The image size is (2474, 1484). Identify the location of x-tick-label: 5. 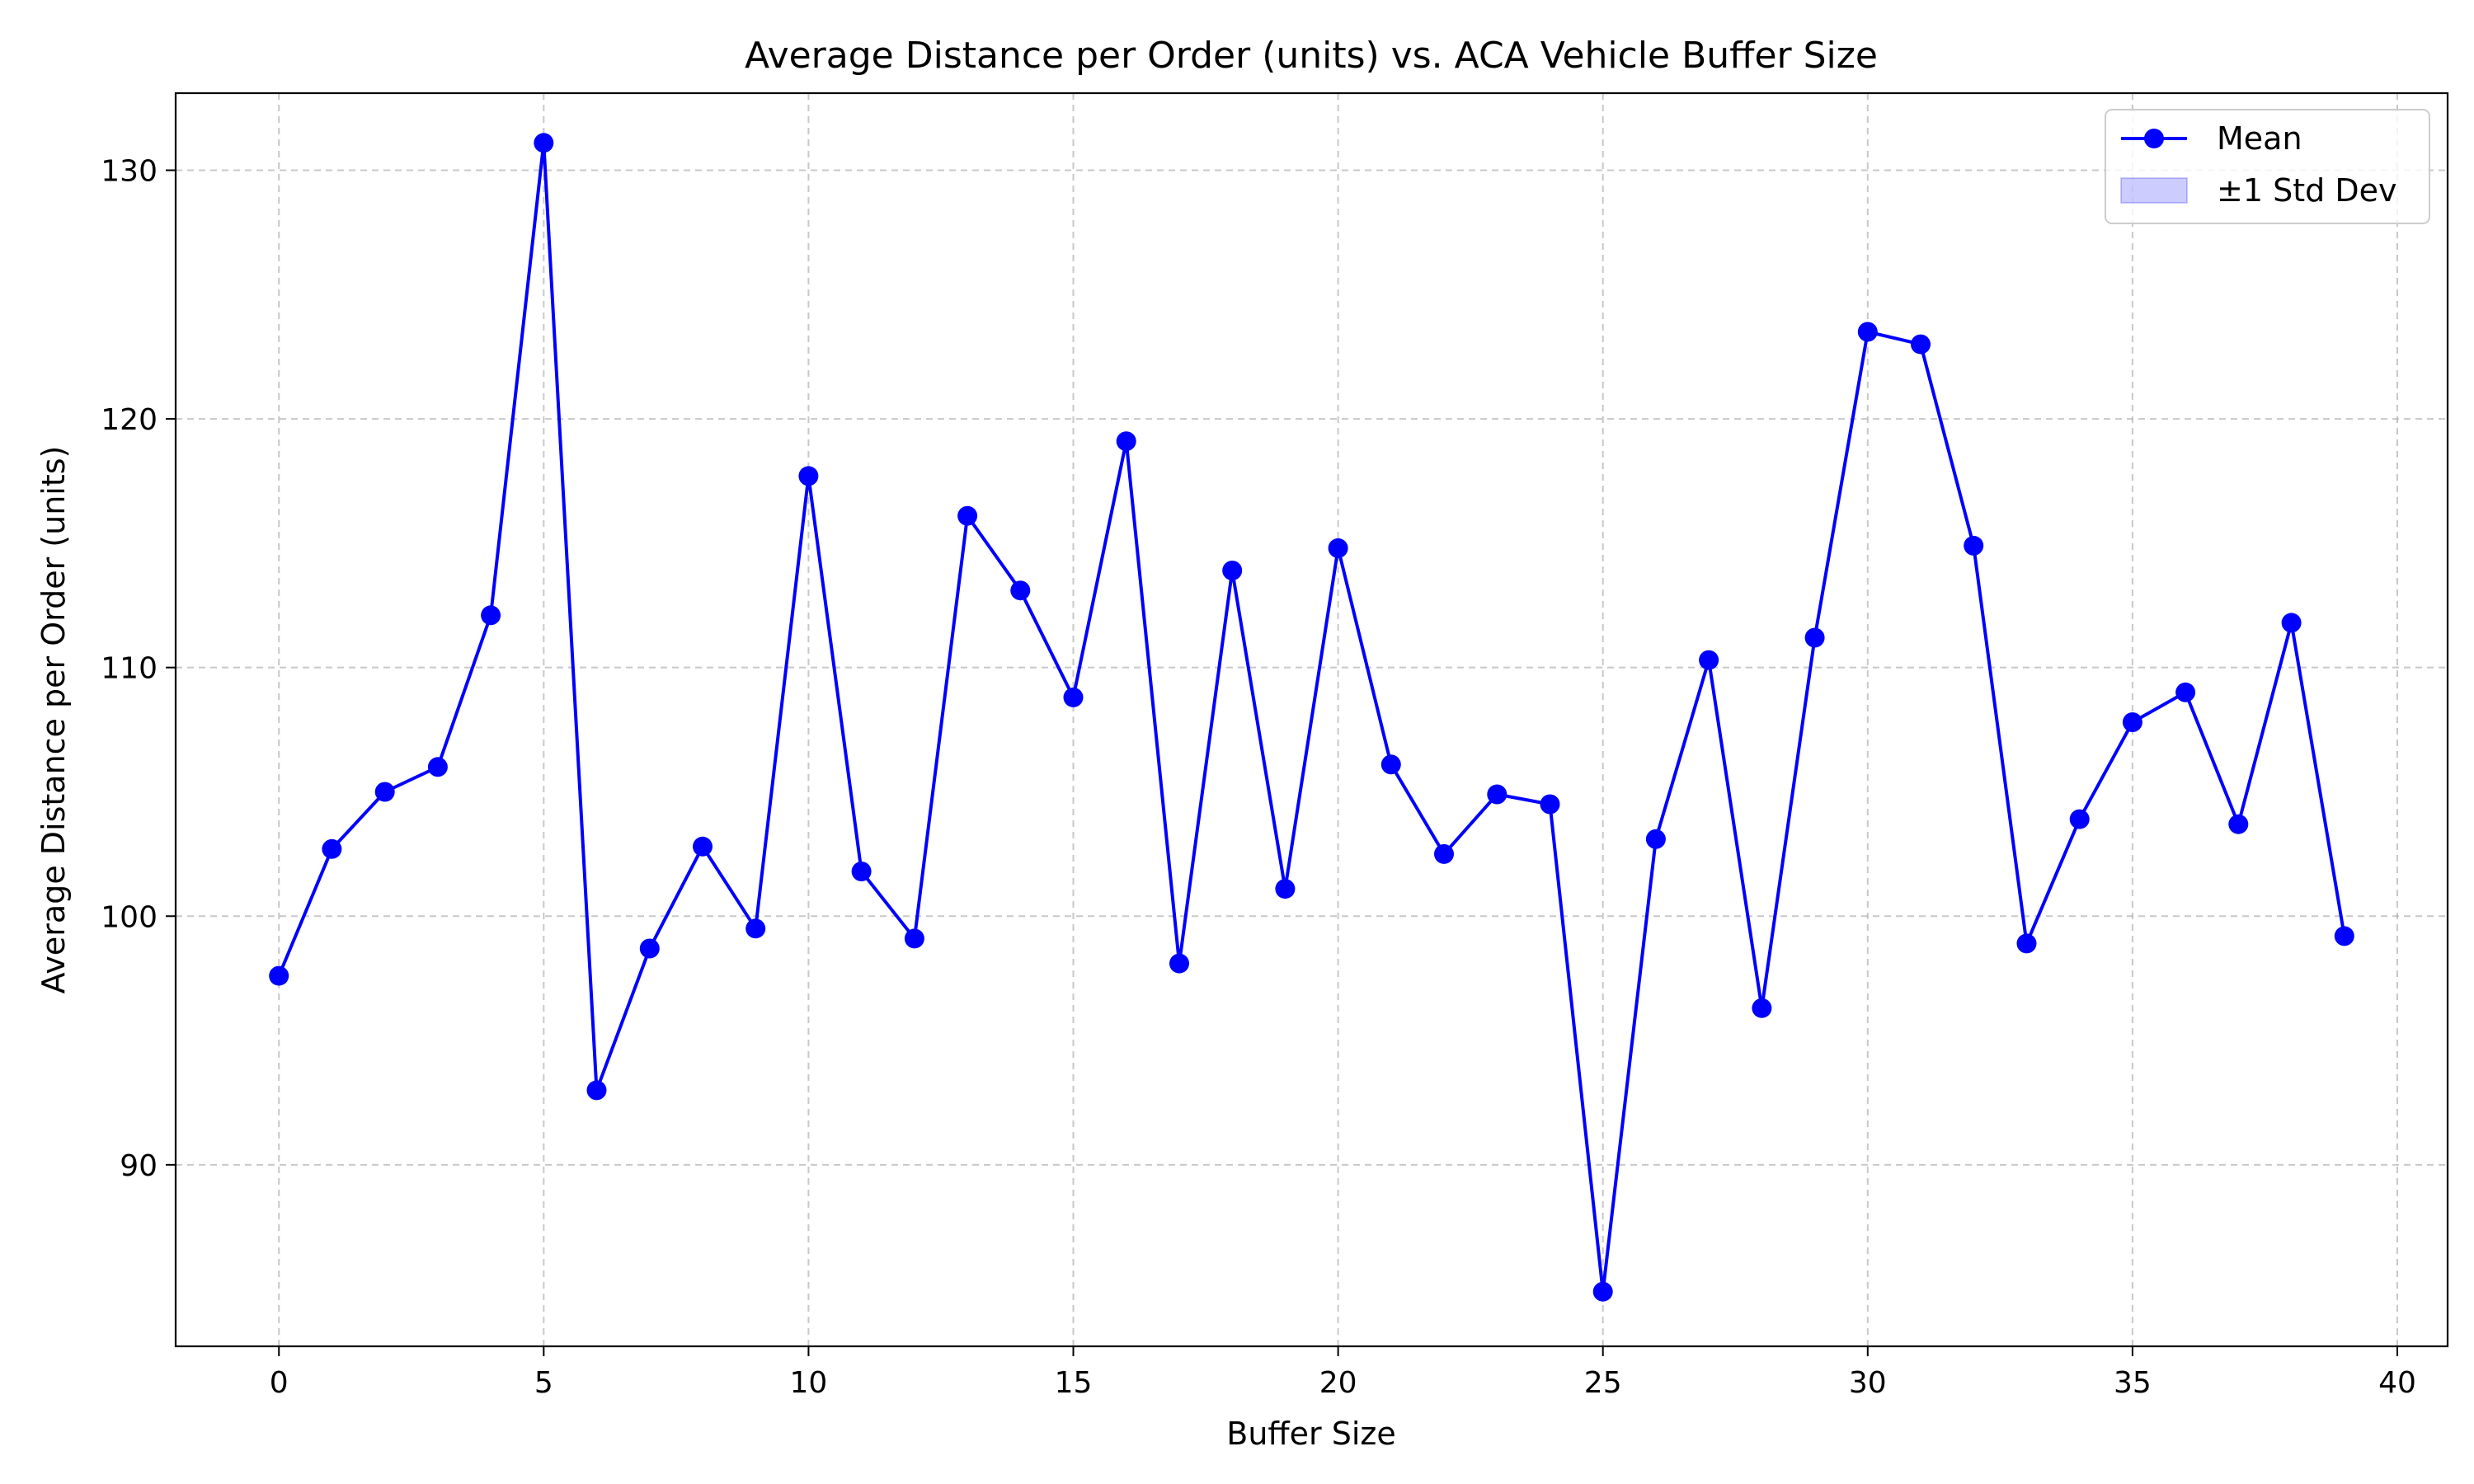
(543, 1383).